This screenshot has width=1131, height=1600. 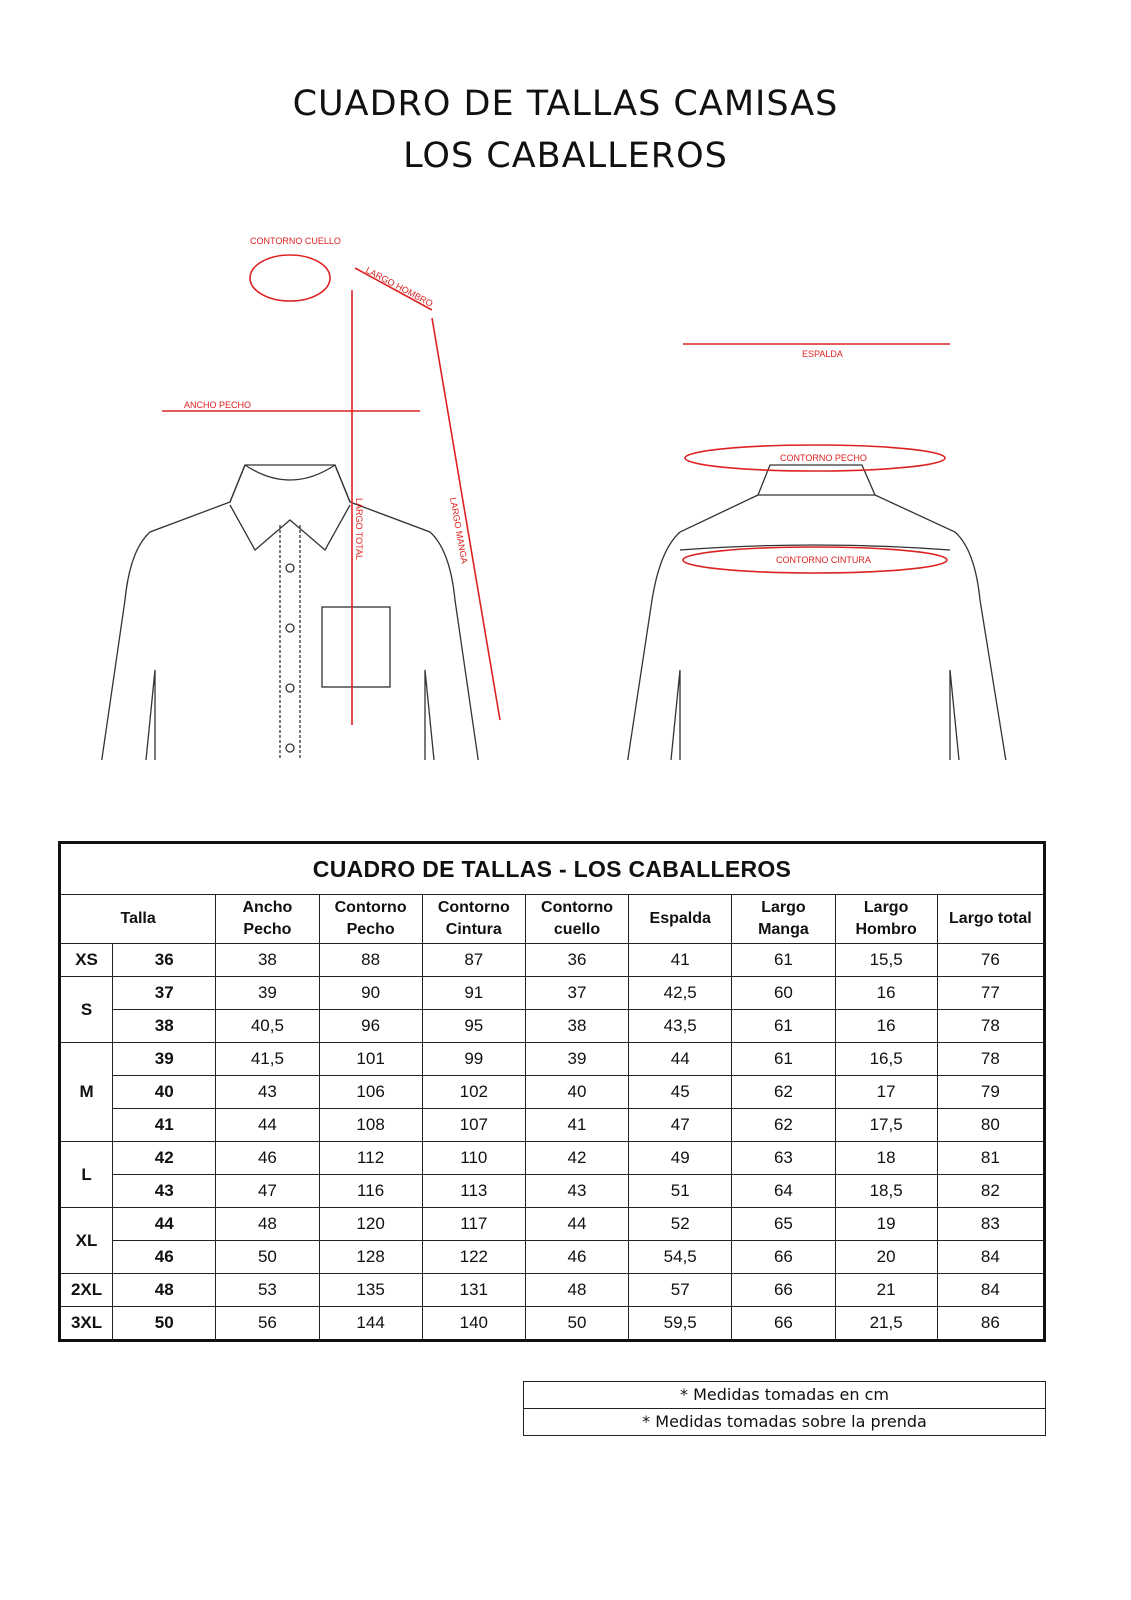 What do you see at coordinates (164, 1026) in the screenshot?
I see `size-number: 38` at bounding box center [164, 1026].